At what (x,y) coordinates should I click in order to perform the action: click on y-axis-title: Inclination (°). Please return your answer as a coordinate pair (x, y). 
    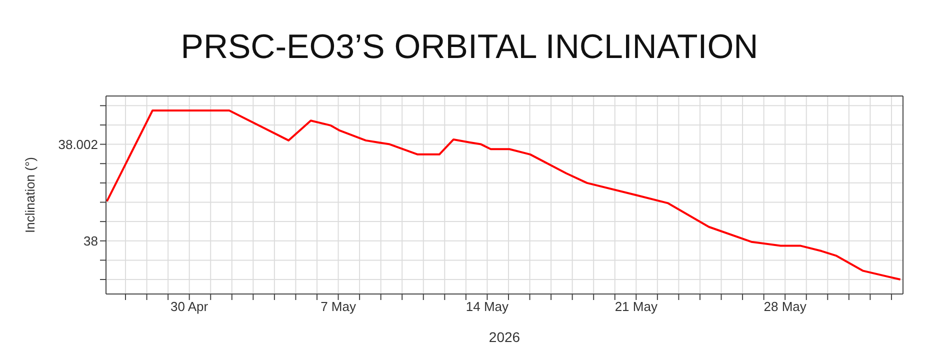
    Looking at the image, I should click on (30, 195).